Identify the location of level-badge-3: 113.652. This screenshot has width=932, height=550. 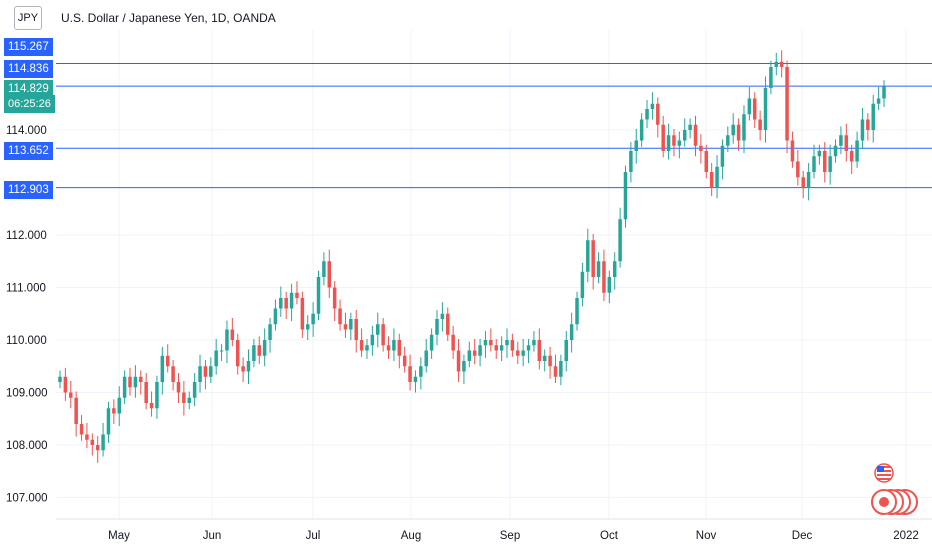
(28, 151).